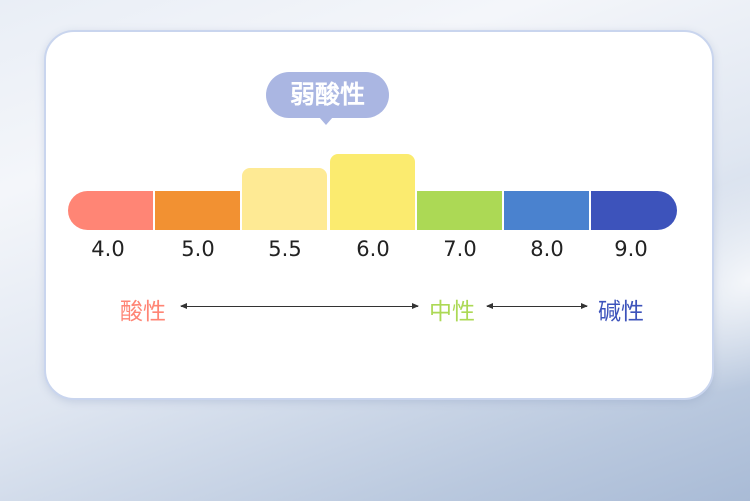 This screenshot has height=501, width=750. Describe the element at coordinates (634, 210) in the screenshot. I see `ph-segment-9.0` at that location.